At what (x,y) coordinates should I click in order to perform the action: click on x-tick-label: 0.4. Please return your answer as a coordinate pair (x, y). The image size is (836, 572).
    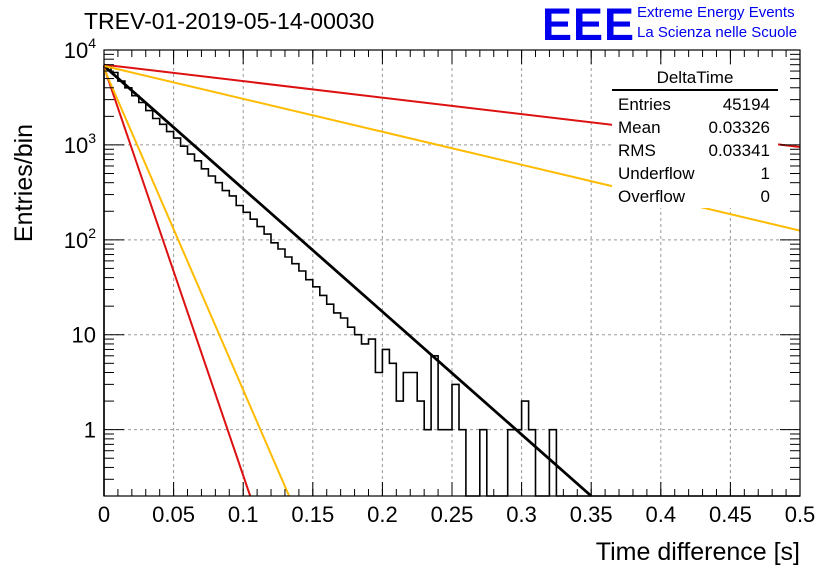
    Looking at the image, I should click on (661, 514).